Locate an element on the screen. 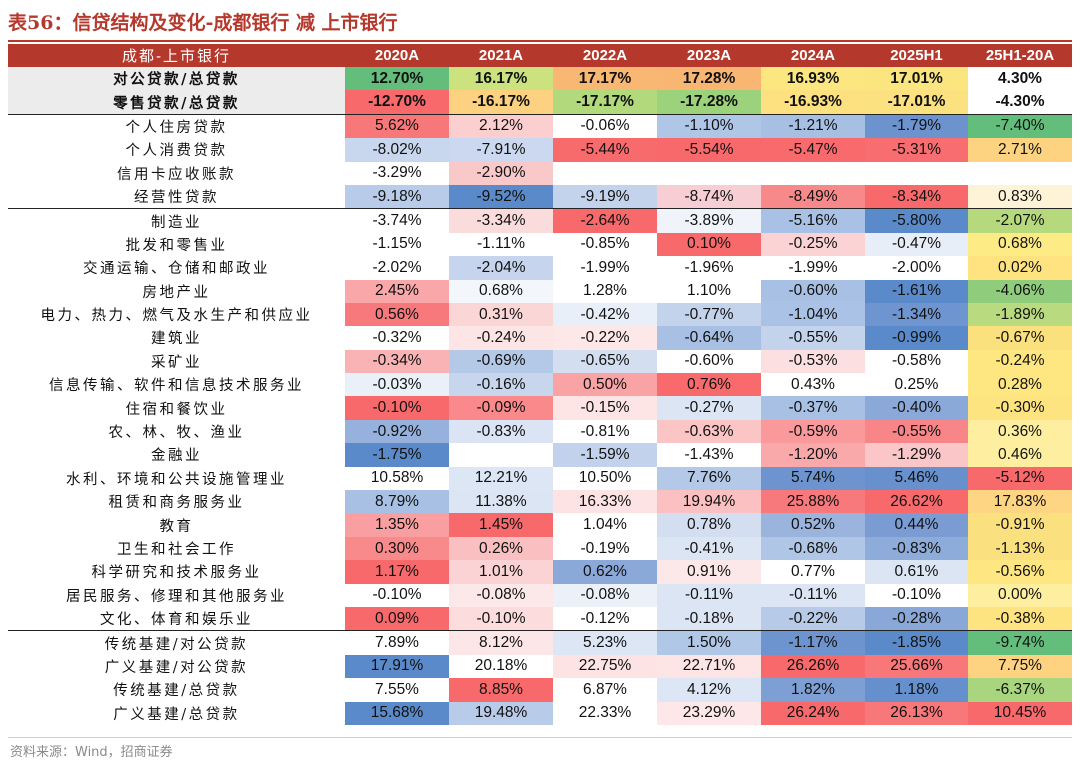 This screenshot has height=773, width=1080. value-cell: 1.50% is located at coordinates (709, 642).